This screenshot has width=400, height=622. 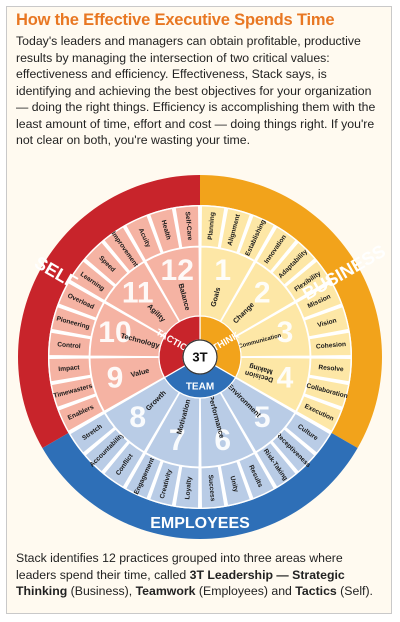 I want to click on outer-item-label: Self-Care, so click(x=189, y=226).